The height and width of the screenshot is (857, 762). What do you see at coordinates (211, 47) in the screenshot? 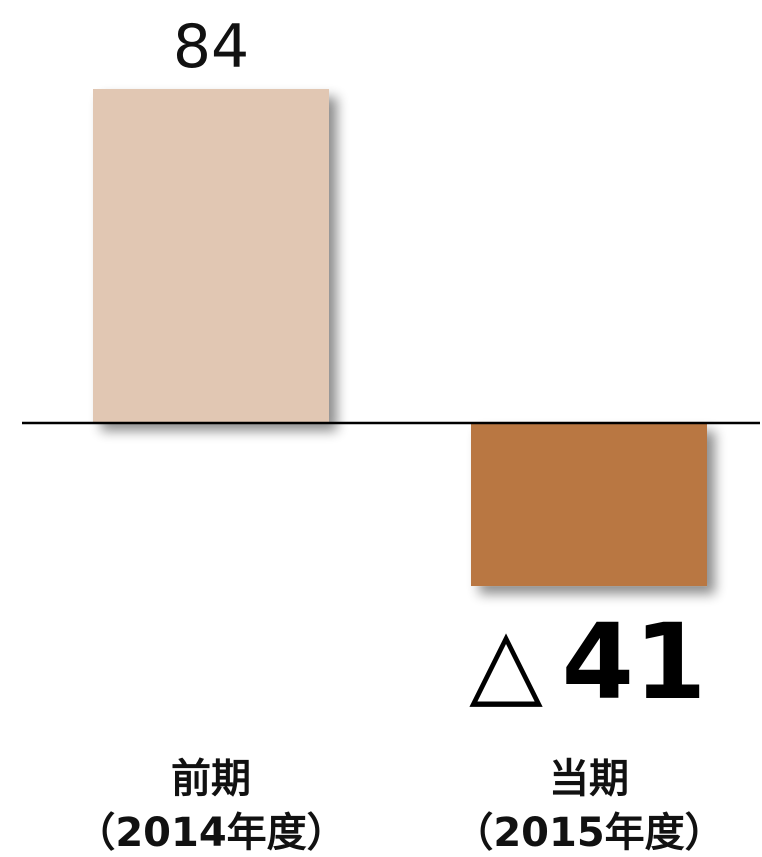
I see `data-label-previous-period: 84` at bounding box center [211, 47].